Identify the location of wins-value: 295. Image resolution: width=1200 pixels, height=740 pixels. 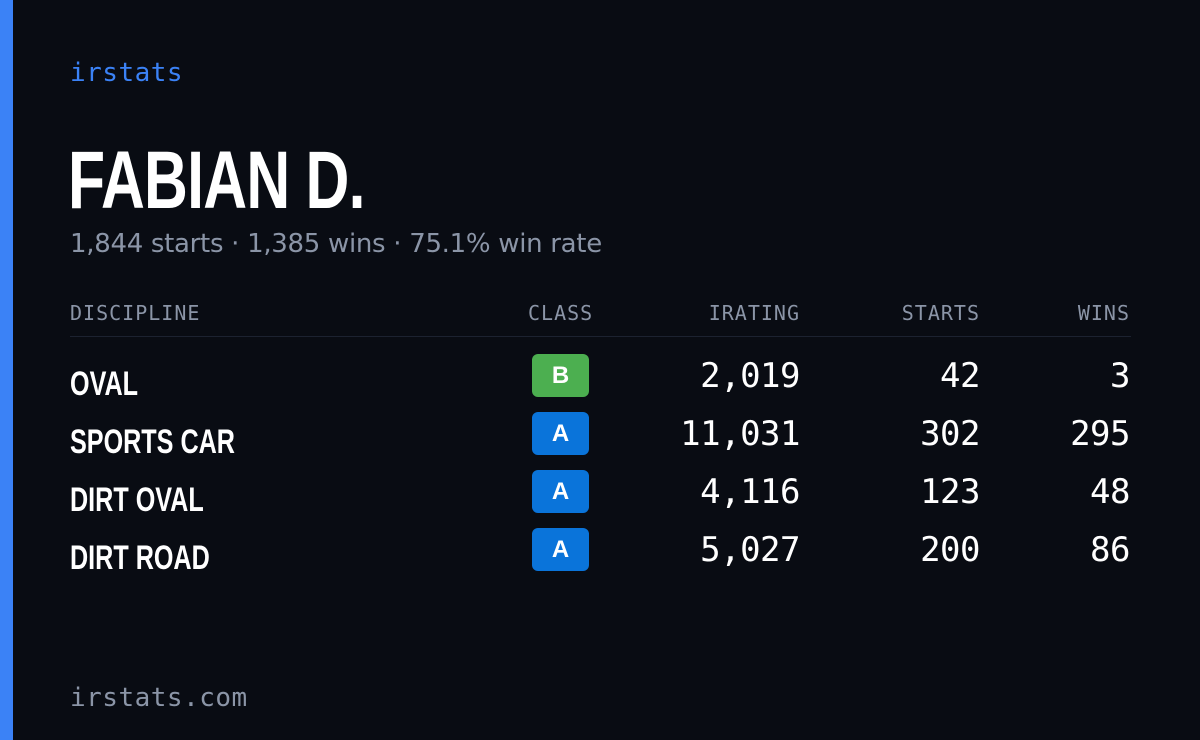
(1100, 434).